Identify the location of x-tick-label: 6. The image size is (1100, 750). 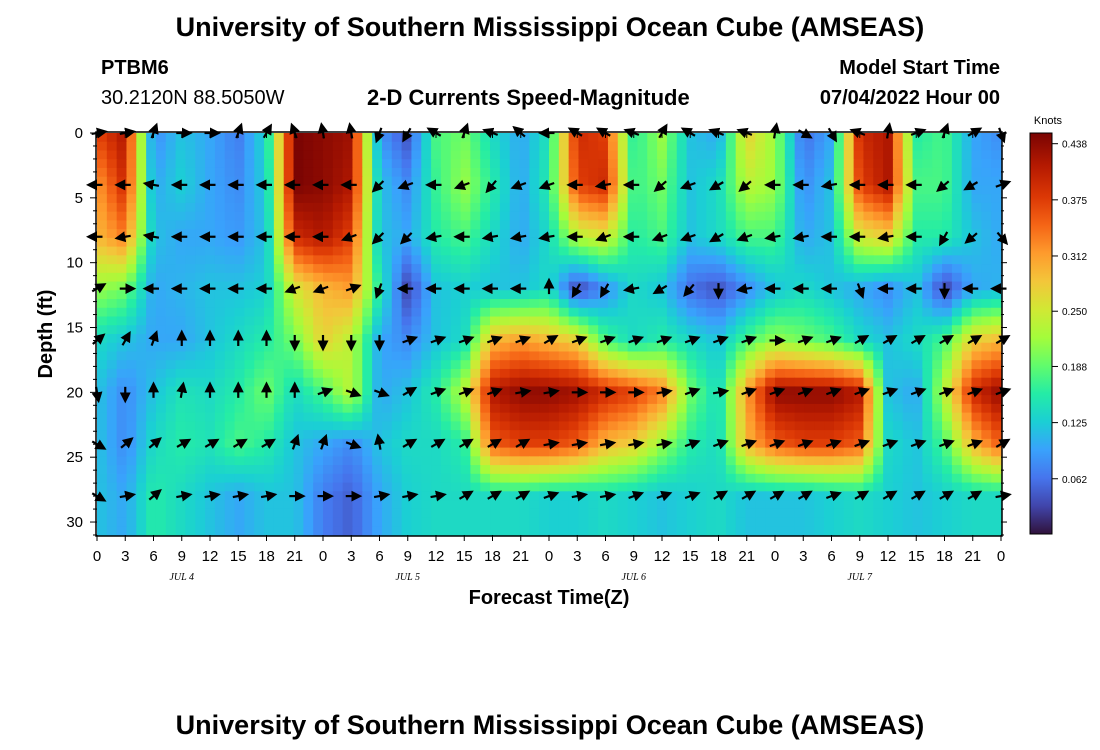
(605, 556).